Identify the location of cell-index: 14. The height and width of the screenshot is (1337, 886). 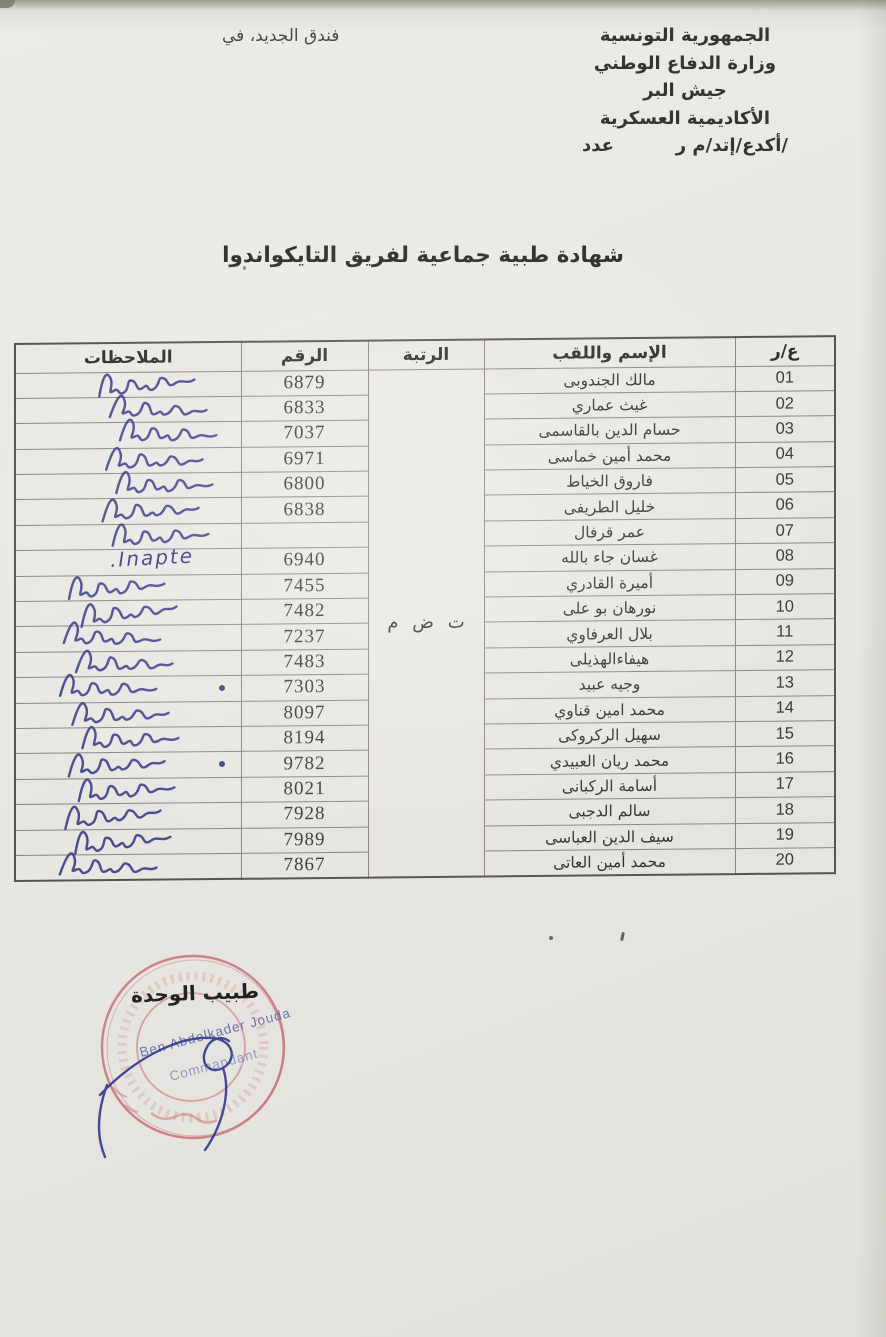
(785, 708).